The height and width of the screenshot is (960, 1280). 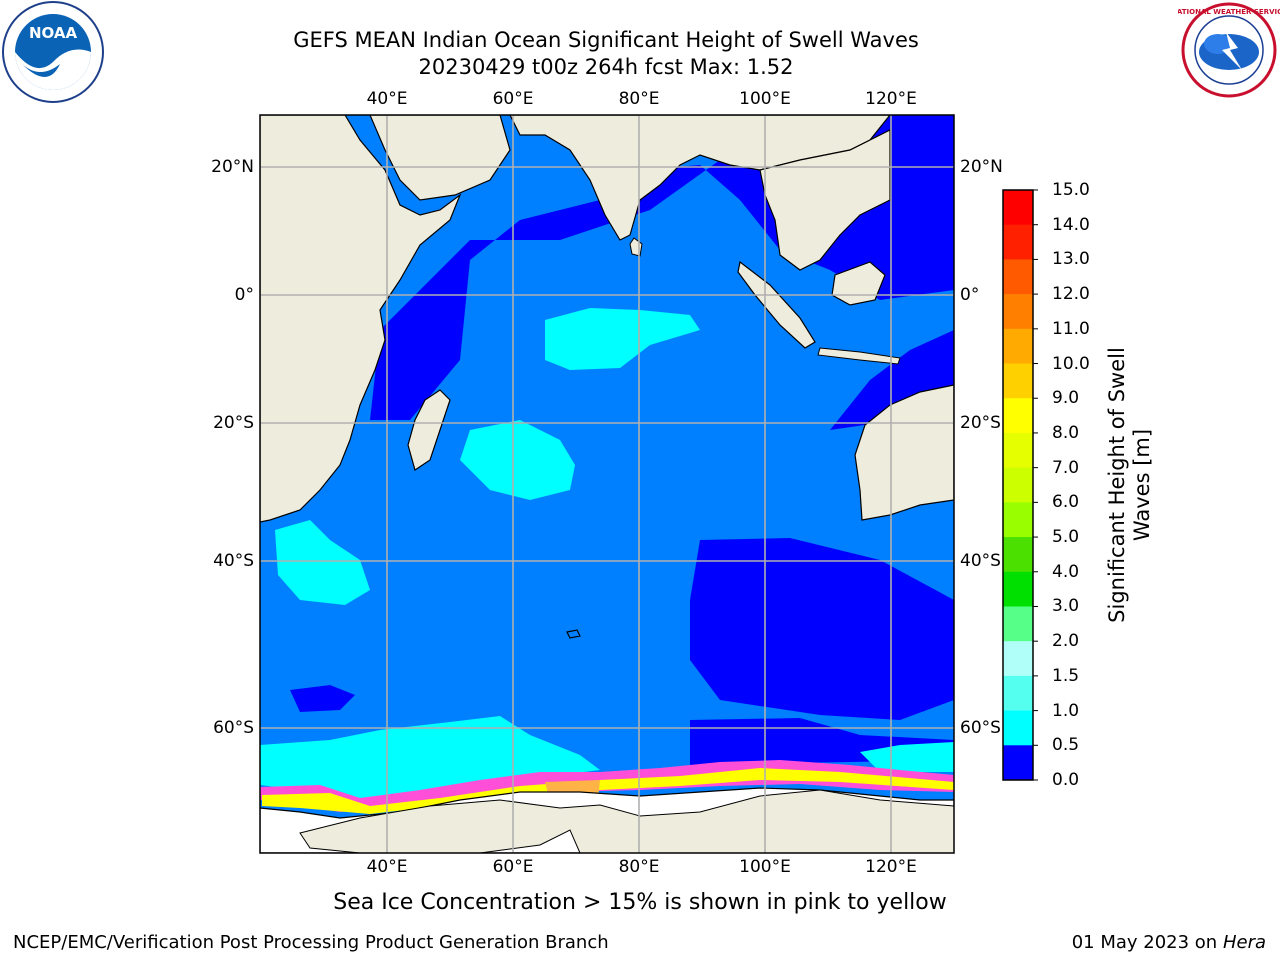 What do you see at coordinates (891, 99) in the screenshot?
I see `lon-label-top-120e: 120°E` at bounding box center [891, 99].